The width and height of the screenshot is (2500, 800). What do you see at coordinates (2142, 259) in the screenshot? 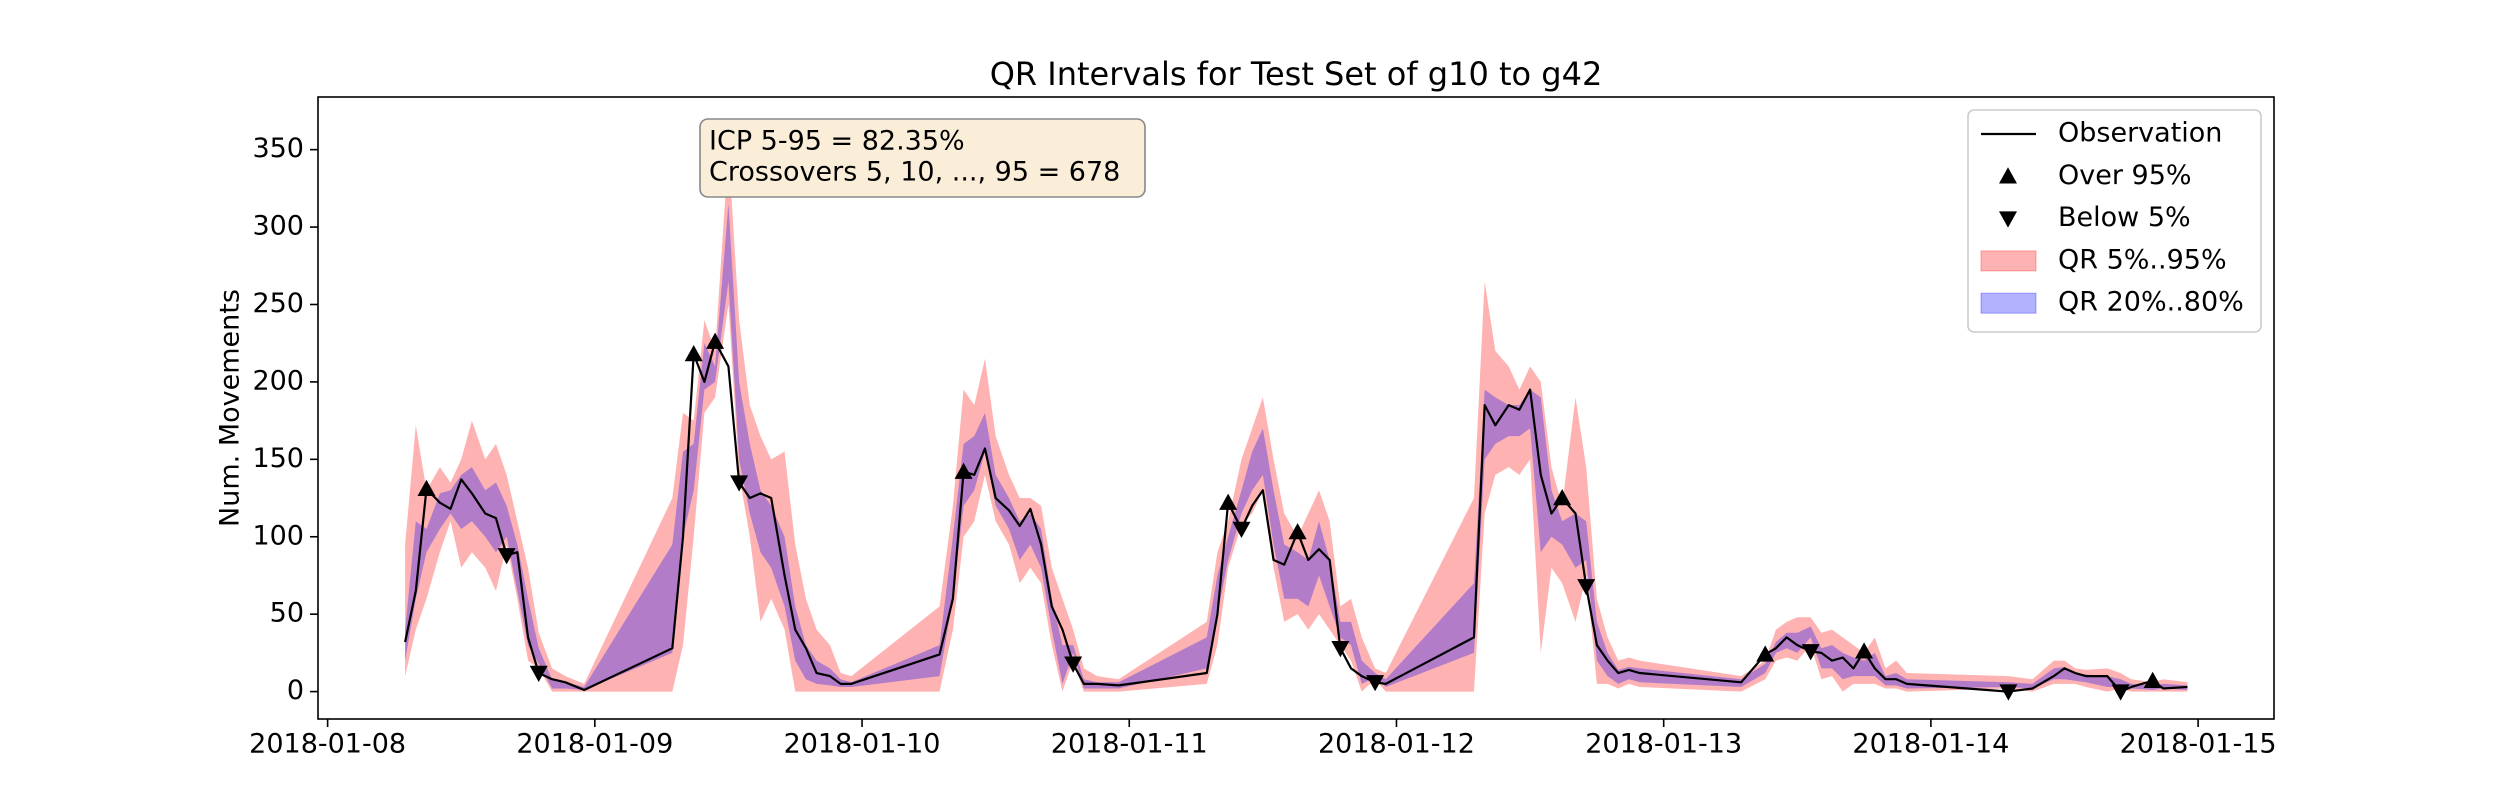
I see `legend-label: QR 5%..95%` at bounding box center [2142, 259].